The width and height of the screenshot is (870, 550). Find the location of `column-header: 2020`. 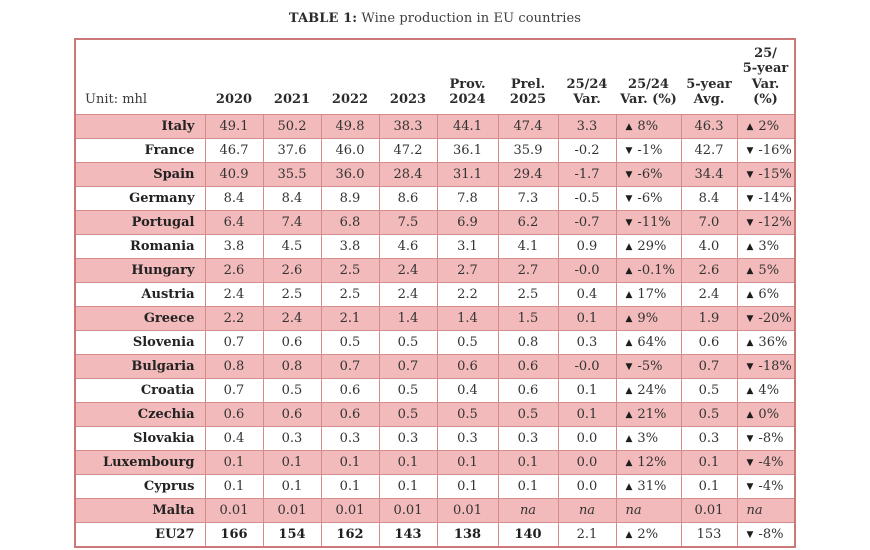

column-header: 2020 is located at coordinates (234, 77).